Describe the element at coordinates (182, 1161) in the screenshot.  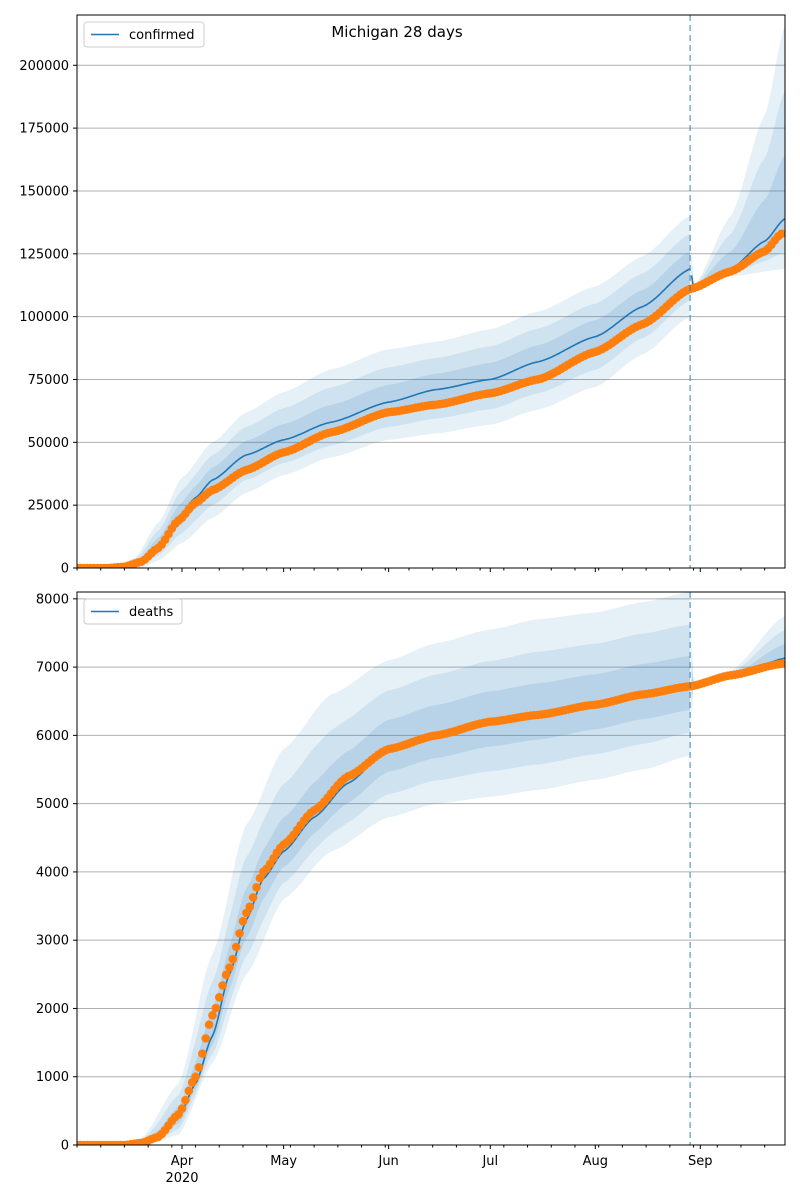
I see `x-tick-label: Apr` at that location.